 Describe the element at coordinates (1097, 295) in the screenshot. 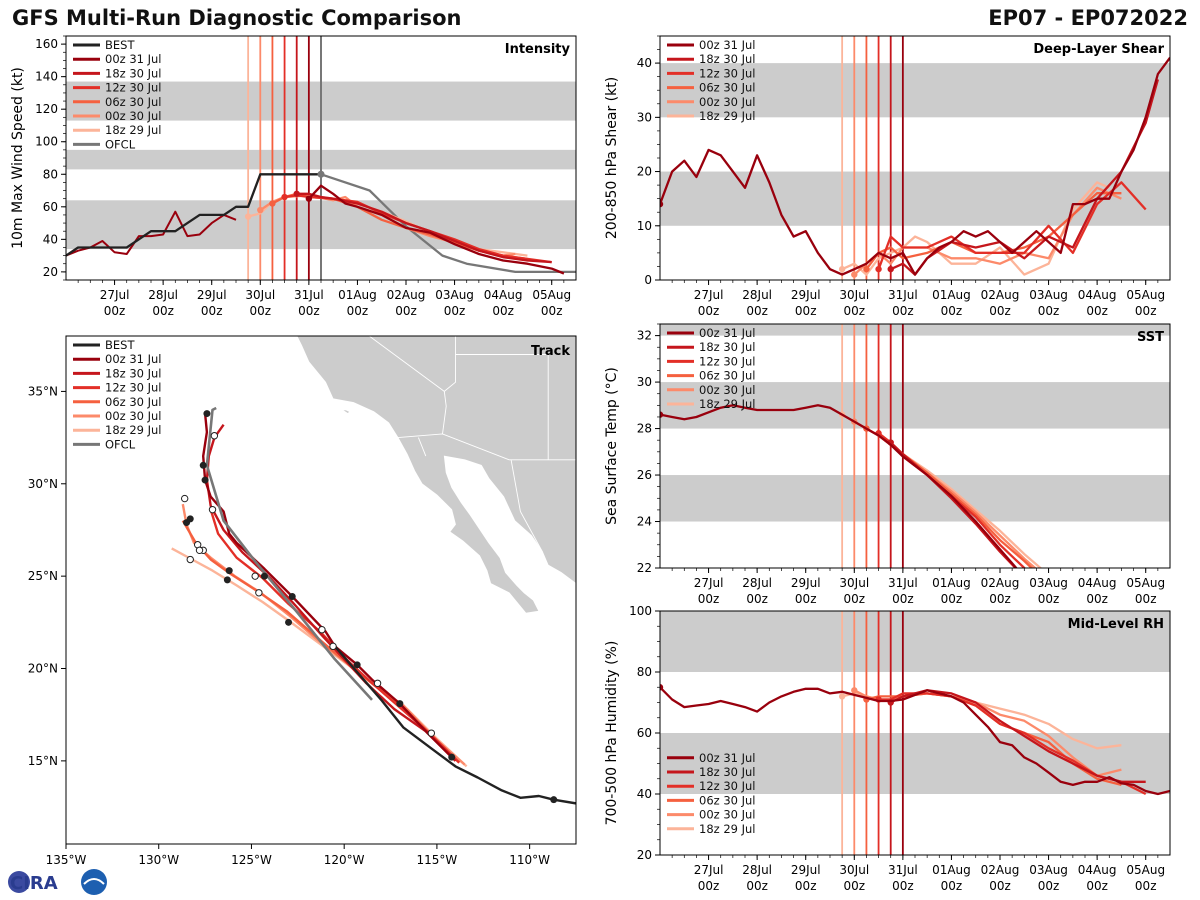

I see `shear-xtick-label: 04Aug` at that location.